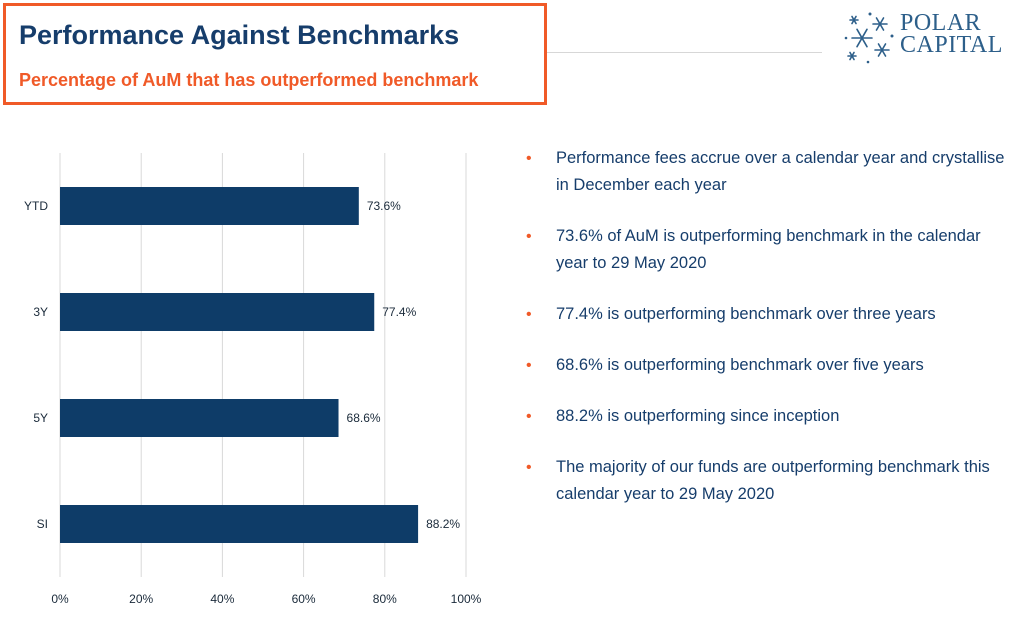 This screenshot has height=620, width=1025. Describe the element at coordinates (141, 599) in the screenshot. I see `x-tick-label: 20%` at that location.